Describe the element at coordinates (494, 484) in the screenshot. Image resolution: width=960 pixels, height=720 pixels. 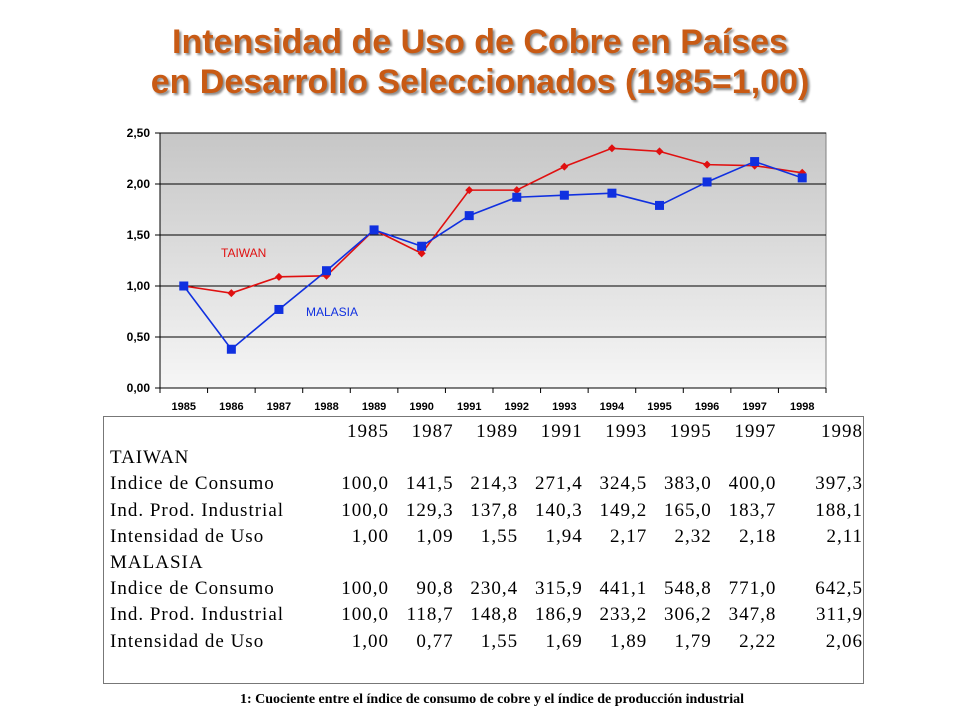
I see `table-cell: 214,3` at that location.